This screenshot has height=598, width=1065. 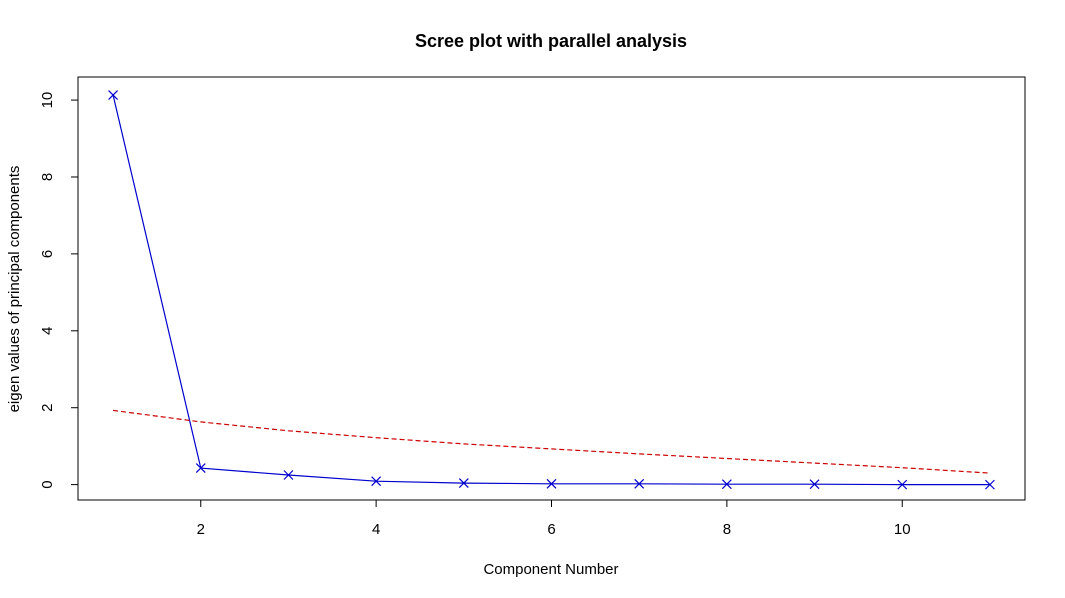 What do you see at coordinates (47, 100) in the screenshot?
I see `y-tick-label: 10` at bounding box center [47, 100].